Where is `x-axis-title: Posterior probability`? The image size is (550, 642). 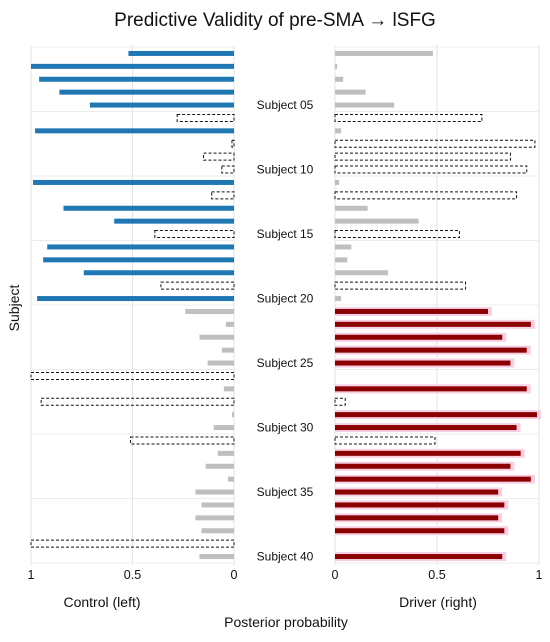
x-axis-title: Posterior probability is located at coordinates (286, 622).